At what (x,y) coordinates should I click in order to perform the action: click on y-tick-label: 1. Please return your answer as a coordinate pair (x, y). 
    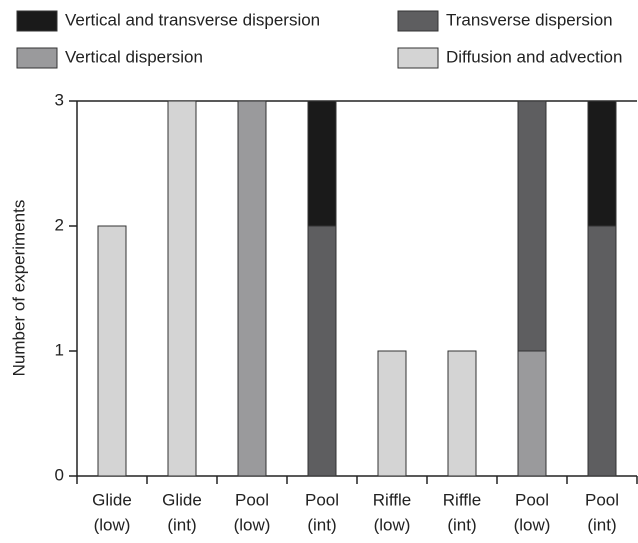
    Looking at the image, I should click on (59, 349).